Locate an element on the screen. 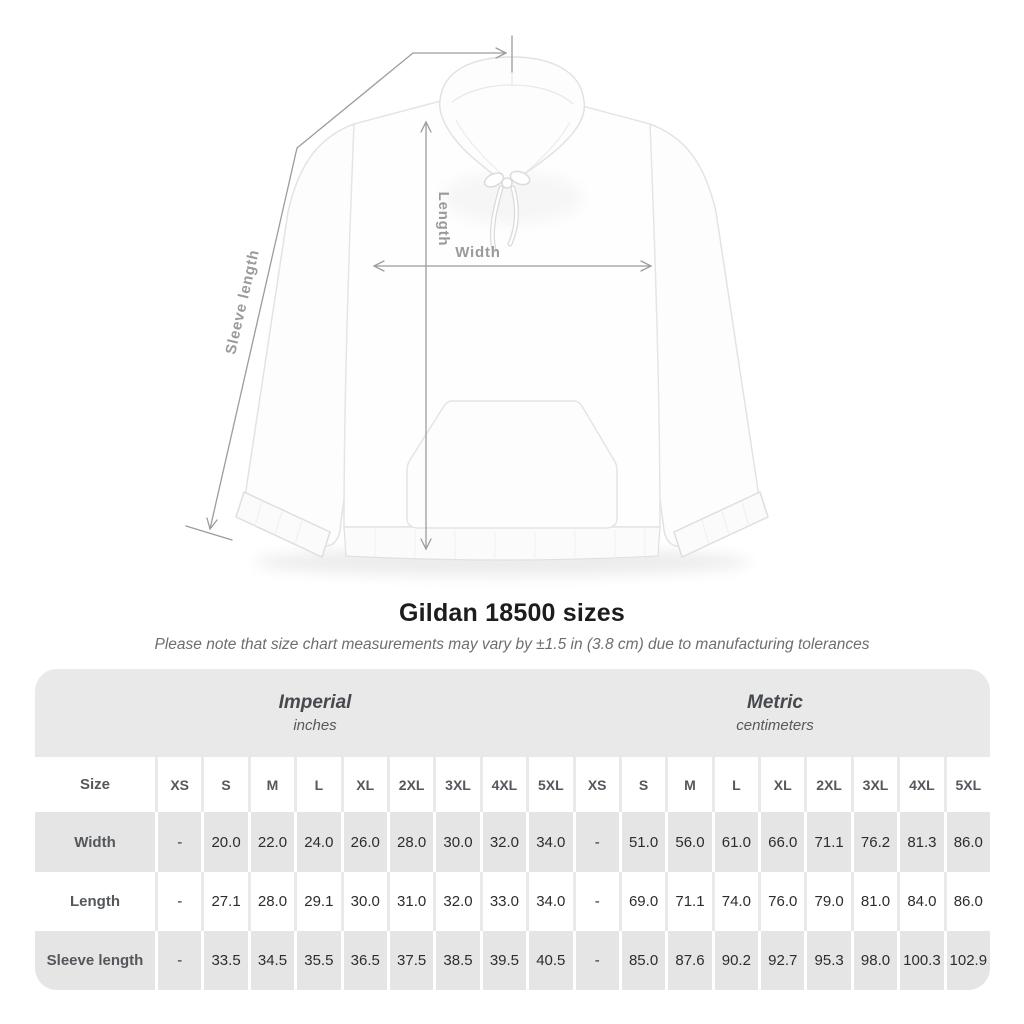 This screenshot has width=1024, height=1024. value-cell: 81.0 is located at coordinates (875, 901).